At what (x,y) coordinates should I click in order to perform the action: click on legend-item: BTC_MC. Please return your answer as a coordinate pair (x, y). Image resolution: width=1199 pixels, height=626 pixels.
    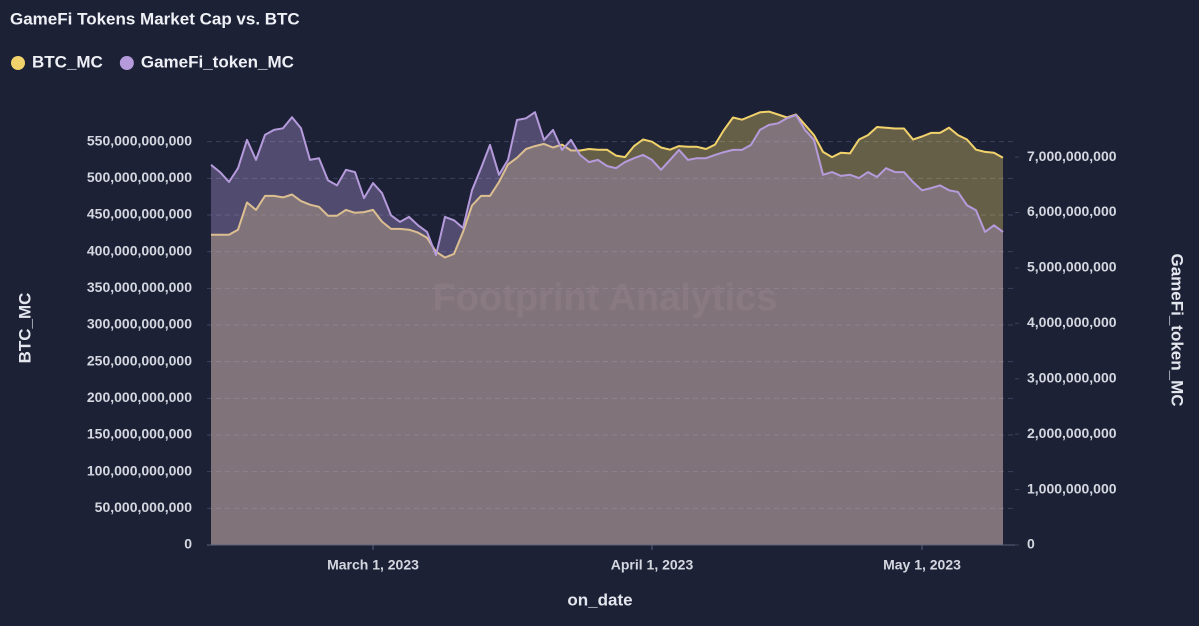
    Looking at the image, I should click on (57, 61).